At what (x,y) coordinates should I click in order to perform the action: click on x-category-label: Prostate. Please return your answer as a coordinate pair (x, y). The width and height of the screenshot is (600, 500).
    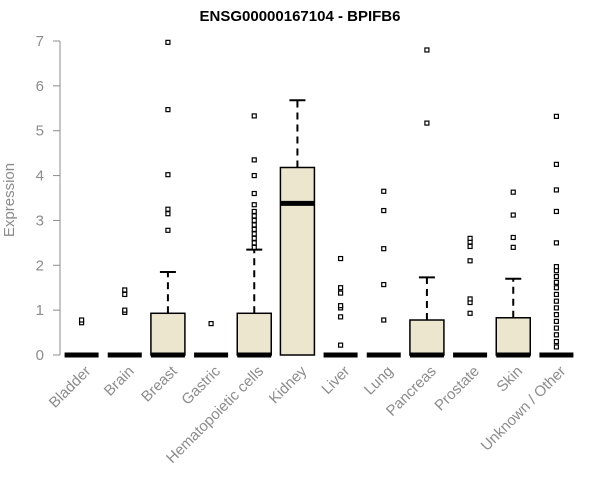
    Looking at the image, I should click on (457, 389).